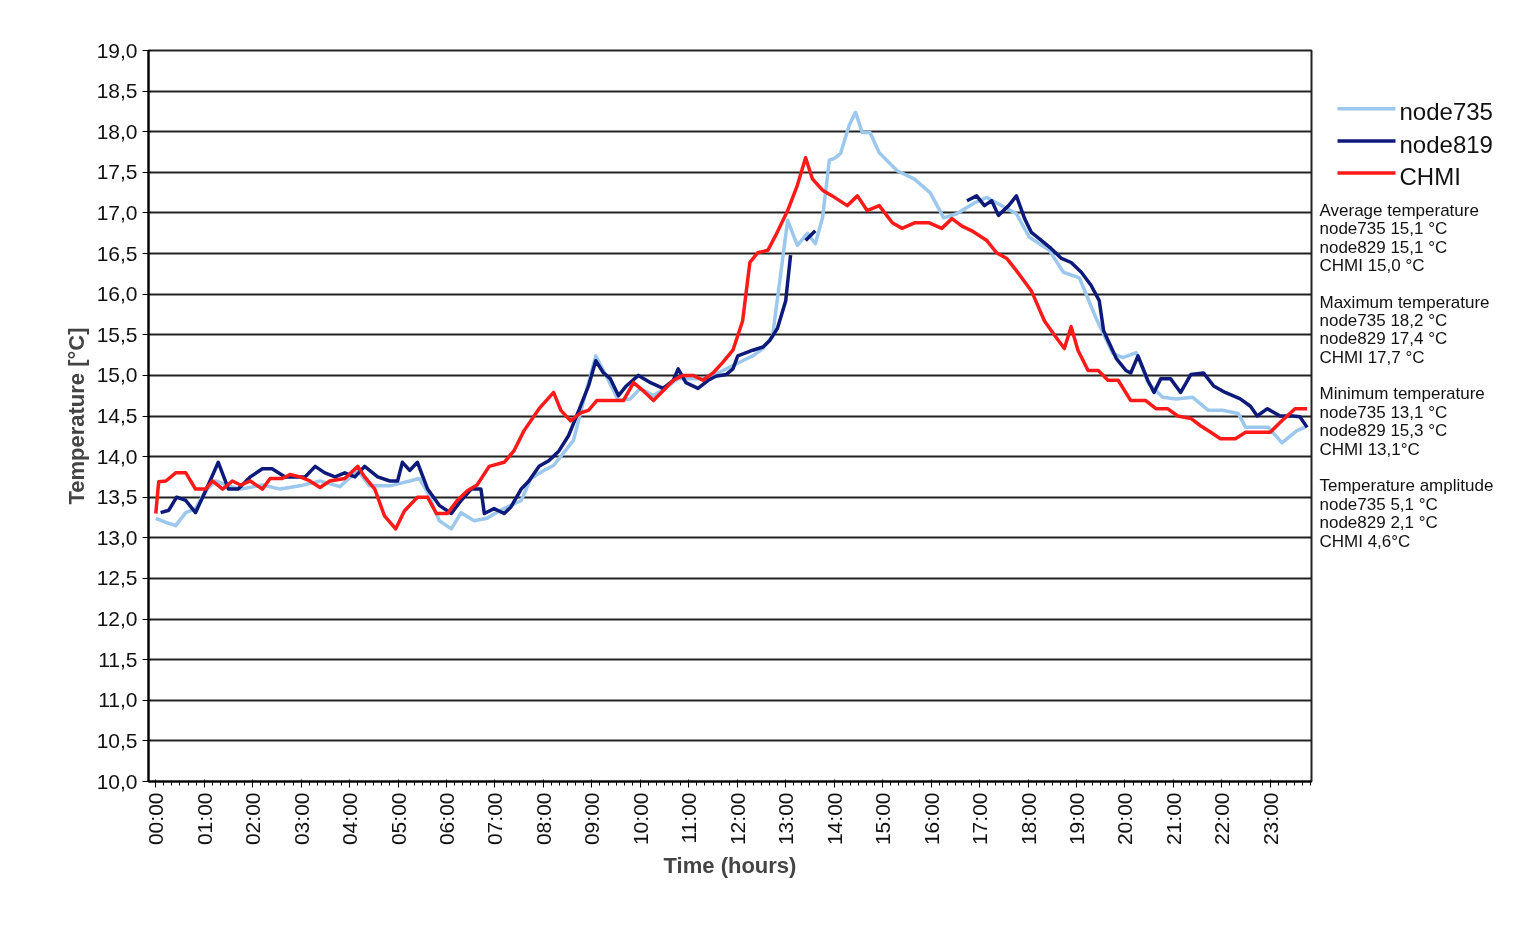 The image size is (1525, 930). Describe the element at coordinates (301, 819) in the screenshot. I see `x-tick-label: 03:00` at that location.